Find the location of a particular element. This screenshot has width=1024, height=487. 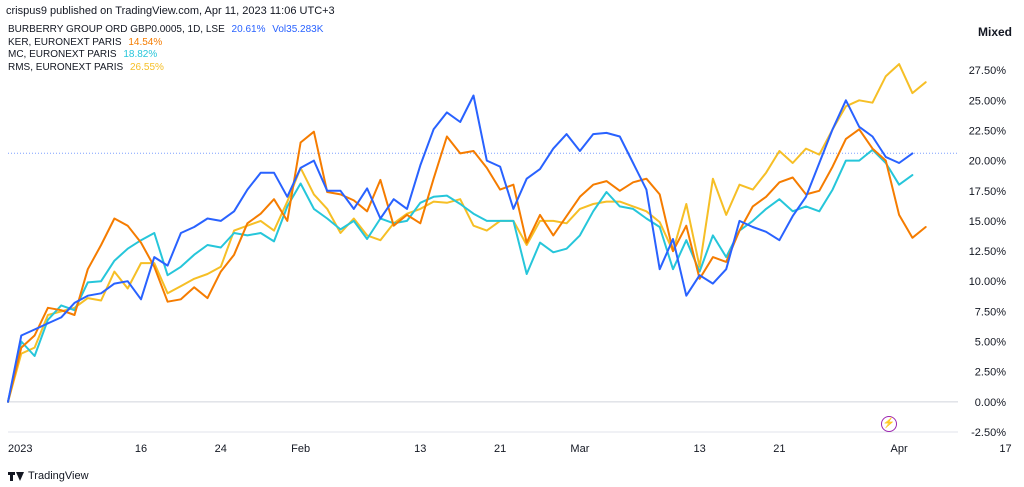

x-tick-label: Mar is located at coordinates (579, 449).